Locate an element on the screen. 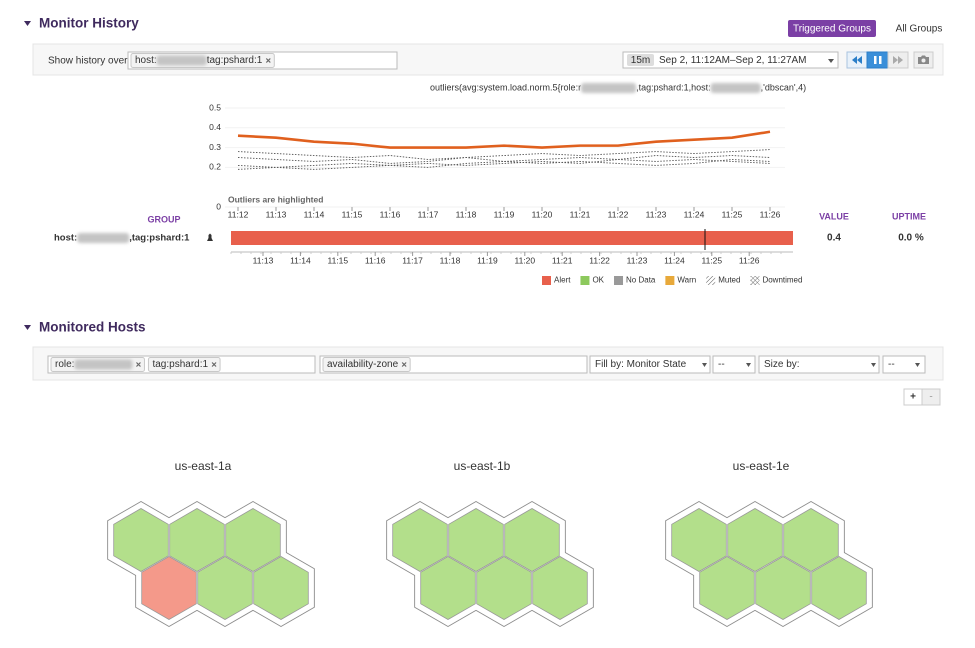  group-name: host: is located at coordinates (65, 238).